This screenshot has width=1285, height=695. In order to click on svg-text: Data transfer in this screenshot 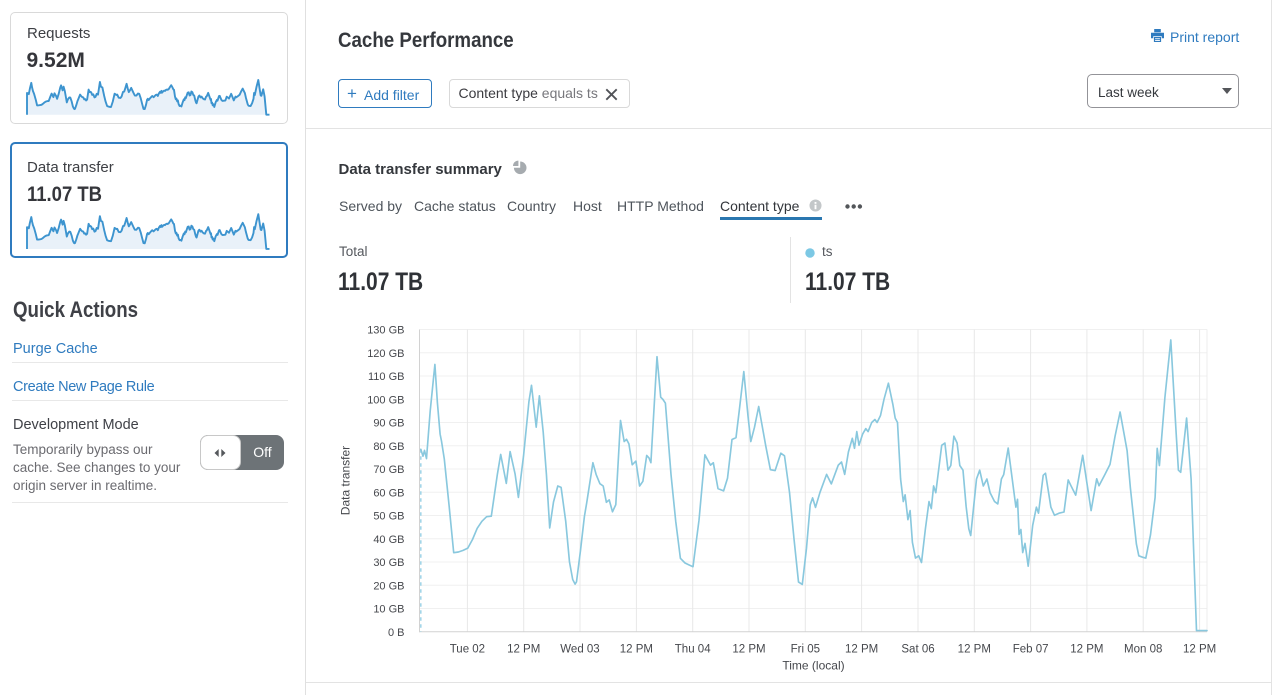, I will do `click(346, 480)`.